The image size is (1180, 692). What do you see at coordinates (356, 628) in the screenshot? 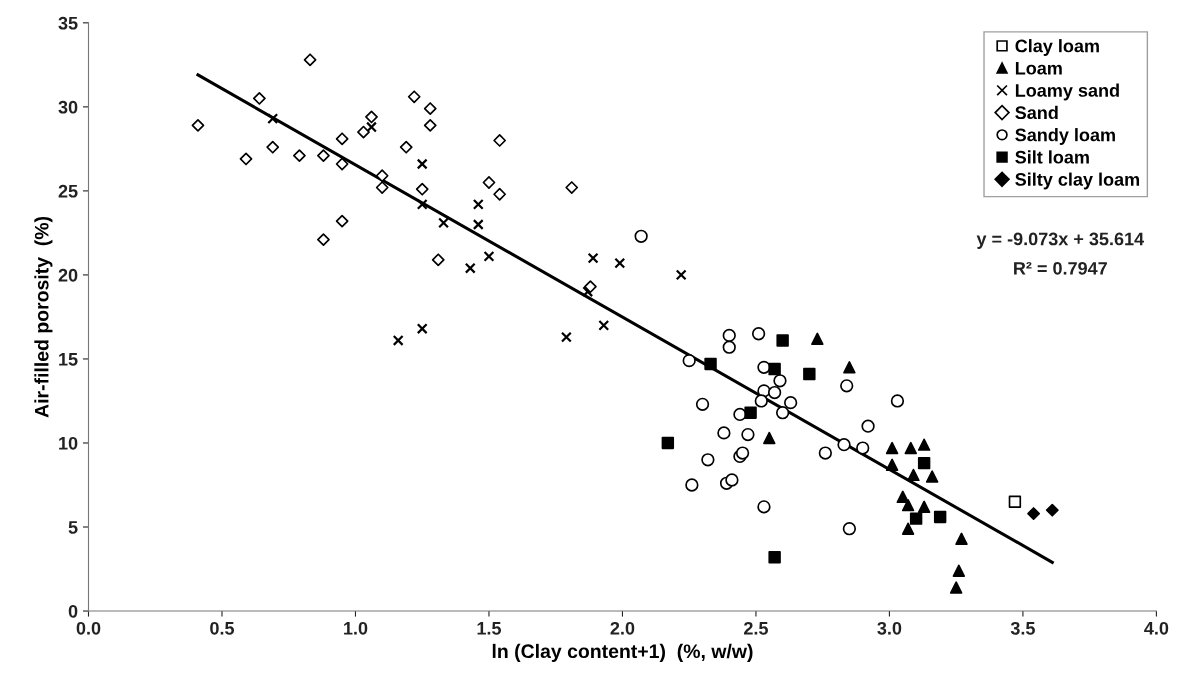
I see `x-tick-label: 1.0` at bounding box center [356, 628].